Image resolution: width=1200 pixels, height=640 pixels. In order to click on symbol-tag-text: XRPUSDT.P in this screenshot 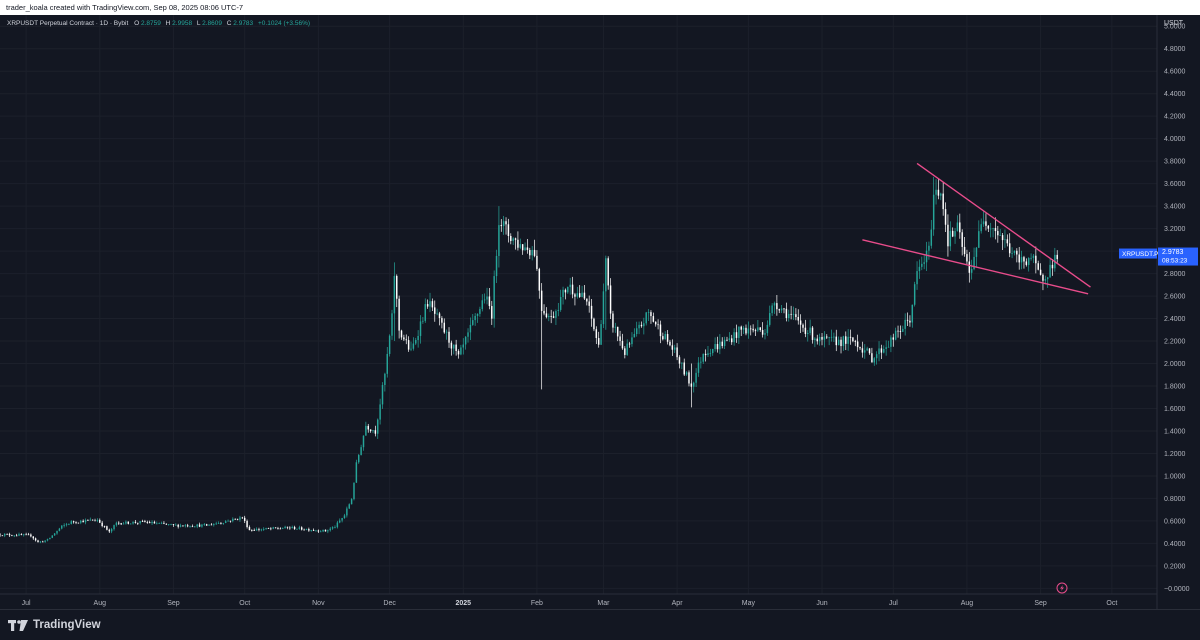, I will do `click(1140, 254)`.